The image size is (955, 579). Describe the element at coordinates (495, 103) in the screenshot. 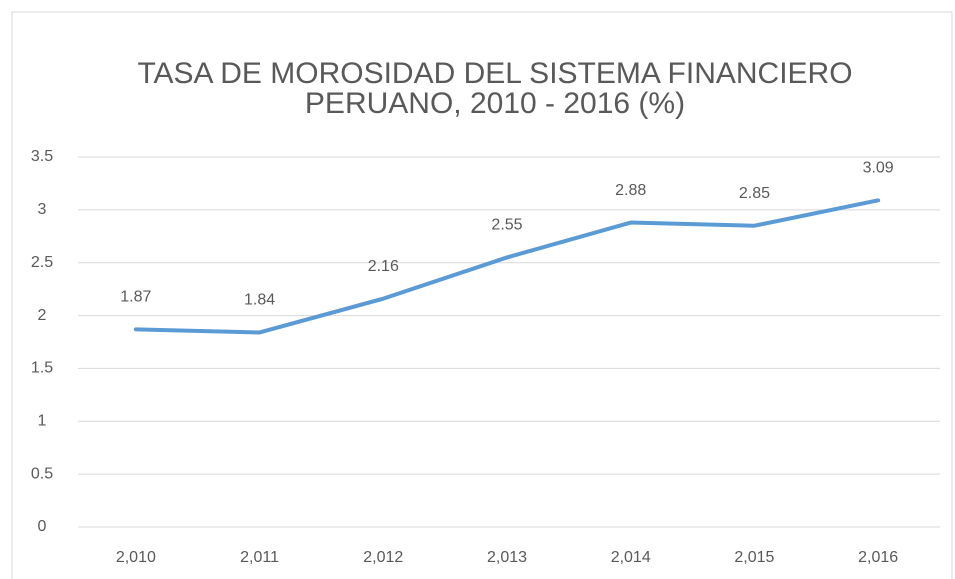

I see `chart-title: PERUANO, 2010 - 2016 (%)` at that location.